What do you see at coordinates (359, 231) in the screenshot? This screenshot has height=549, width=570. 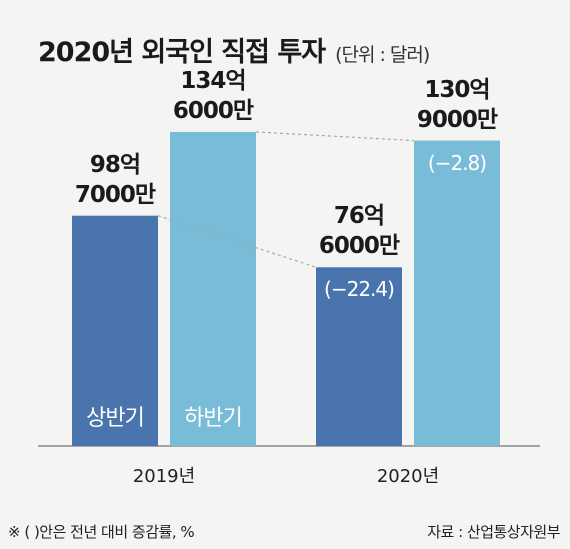 I see `value-label: 76억 6000만` at bounding box center [359, 231].